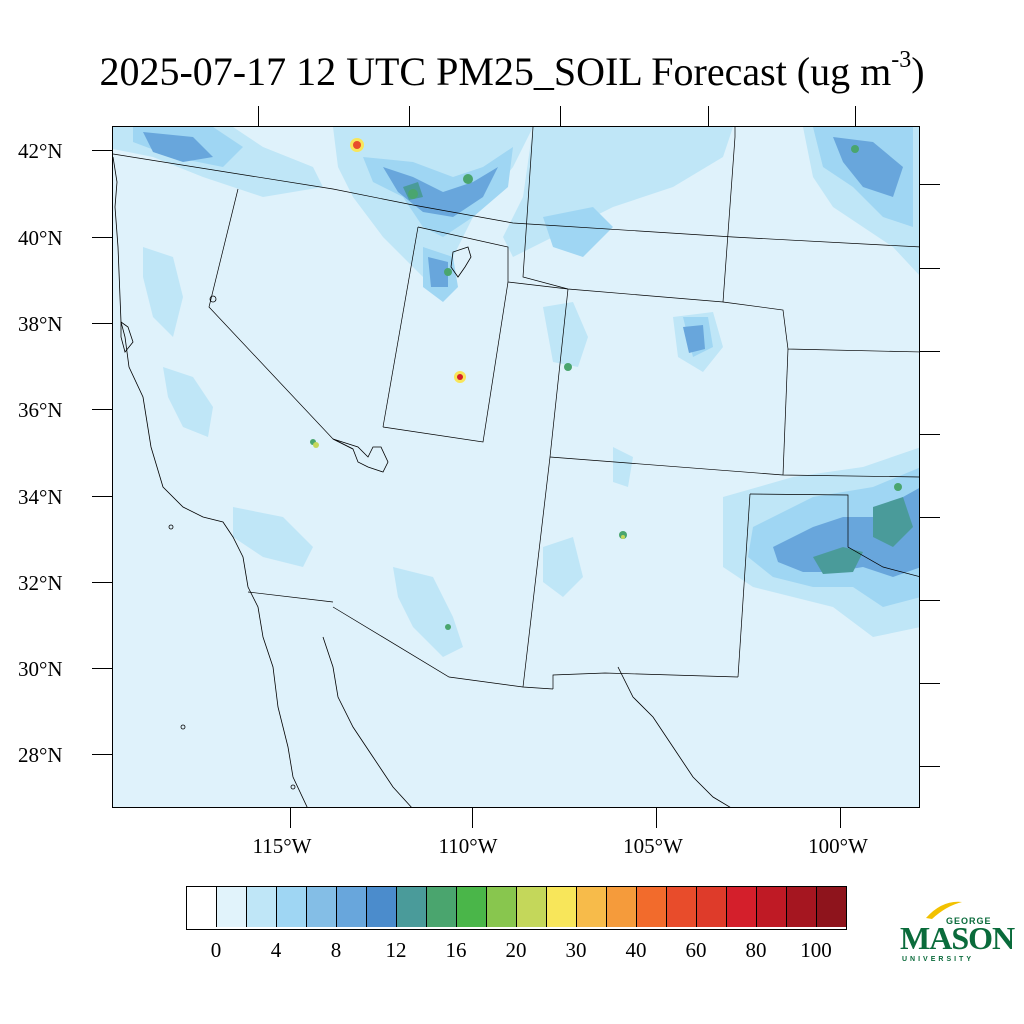  I want to click on gmu-logo: GEORGE MASON UNIVERSITY, so click(955, 933).